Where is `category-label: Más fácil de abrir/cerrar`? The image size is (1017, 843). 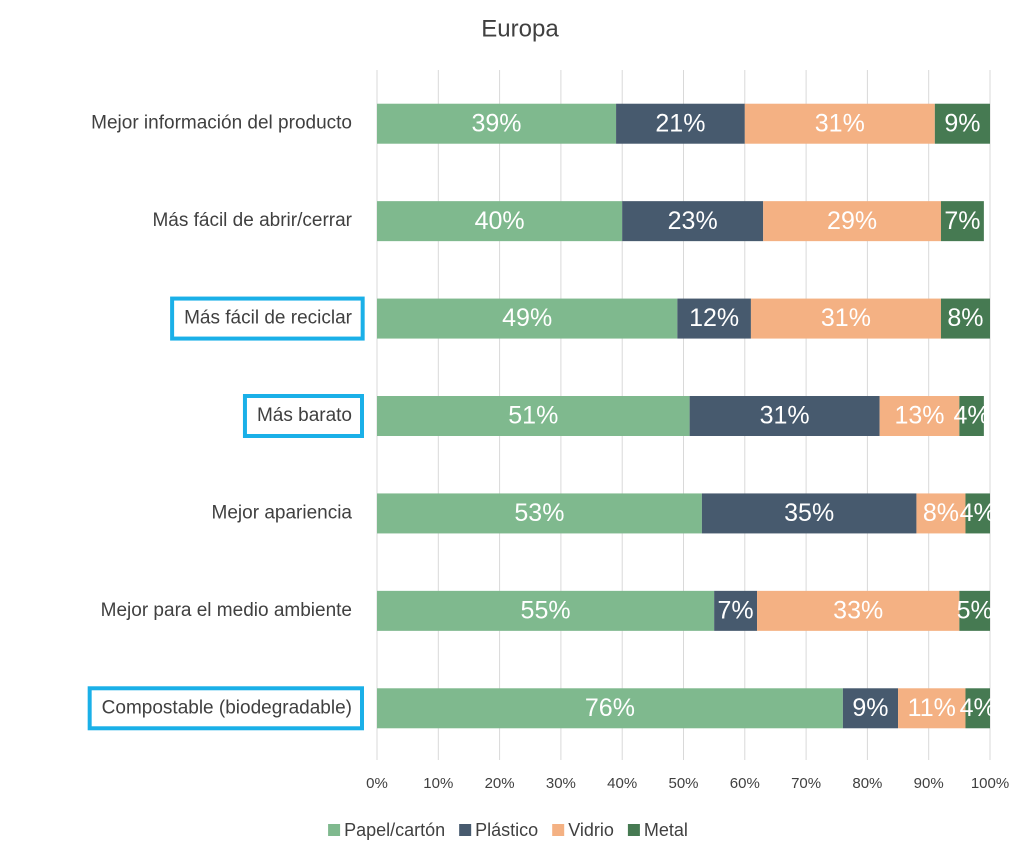
category-label: Más fácil de abrir/cerrar is located at coordinates (252, 220).